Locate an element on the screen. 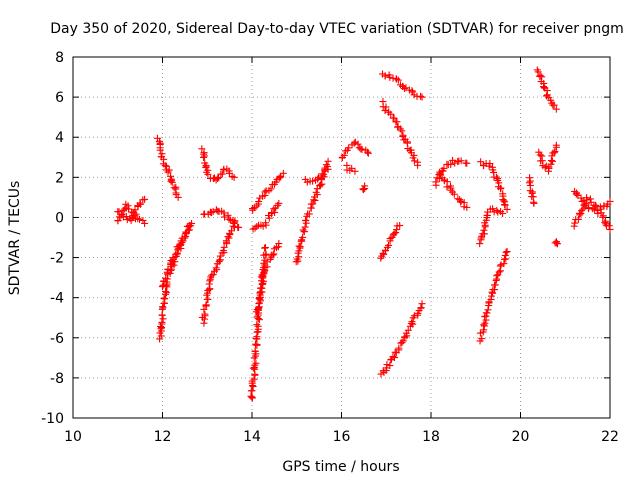 This screenshot has width=640, height=480. y-tick-label: 8 is located at coordinates (59, 58).